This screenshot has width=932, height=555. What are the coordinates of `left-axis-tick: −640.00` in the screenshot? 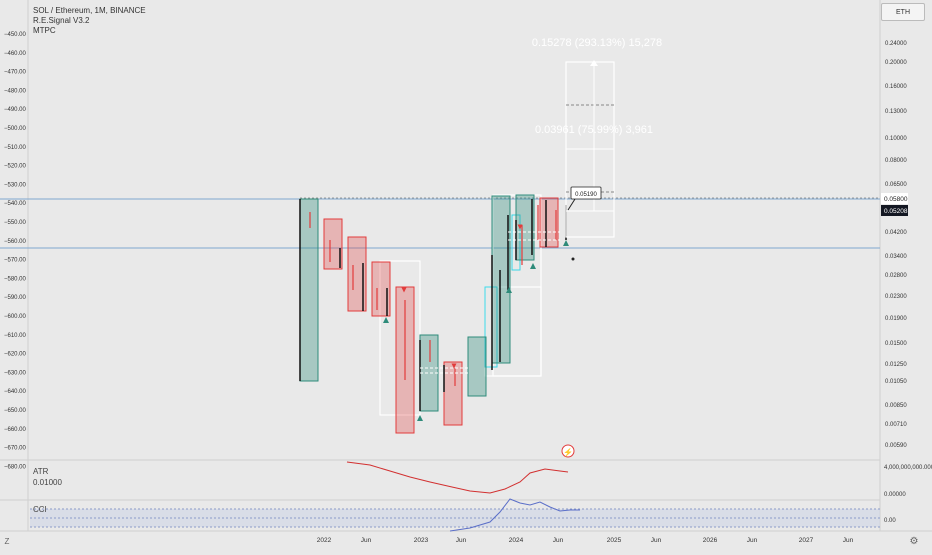 It's located at (15, 392).